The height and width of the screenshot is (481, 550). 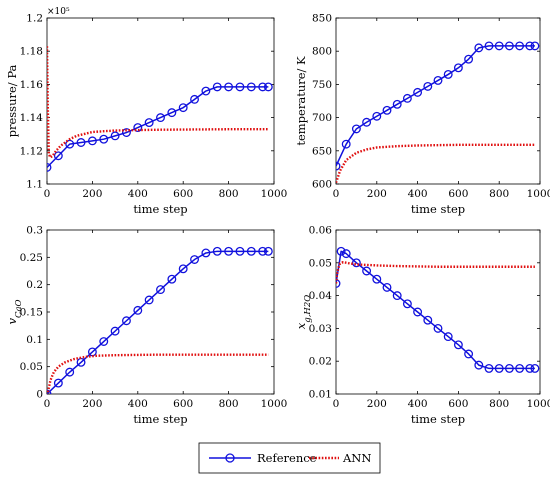 I want to click on reference-series-line, so click(x=435, y=106).